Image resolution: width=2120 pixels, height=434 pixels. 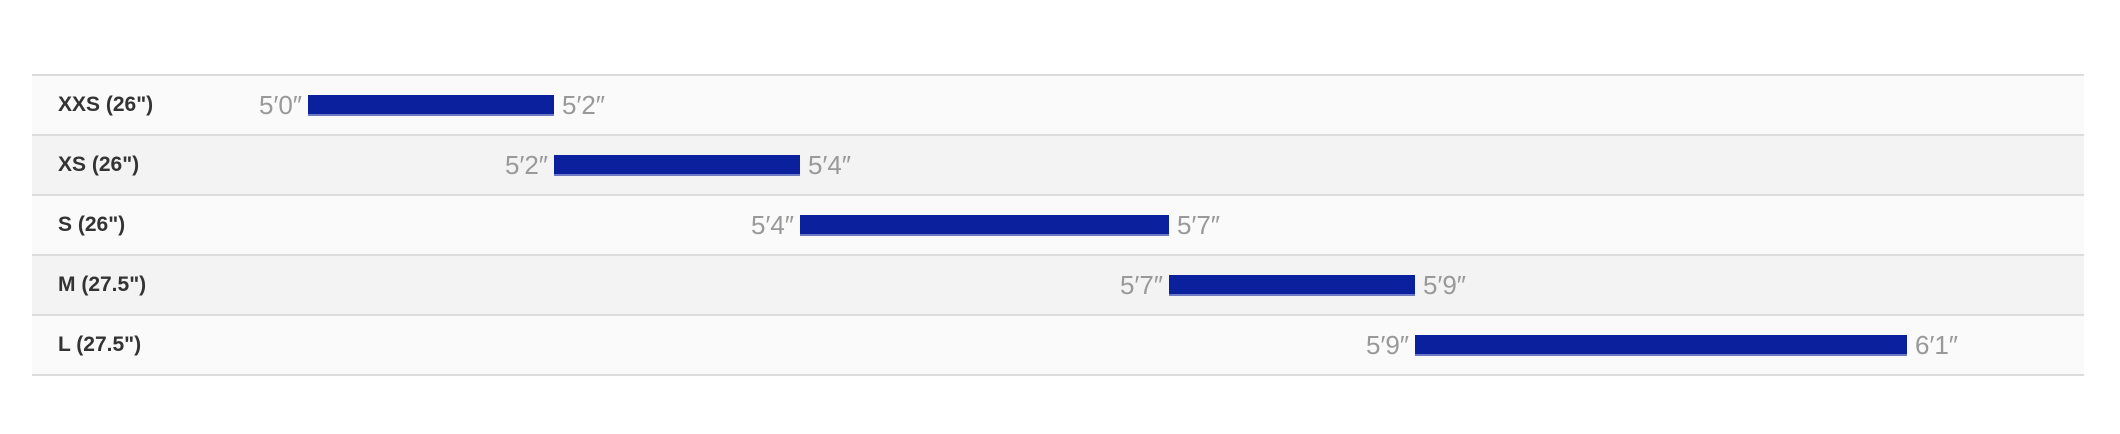 What do you see at coordinates (583, 105) in the screenshot?
I see `max-height-label: 5′2″` at bounding box center [583, 105].